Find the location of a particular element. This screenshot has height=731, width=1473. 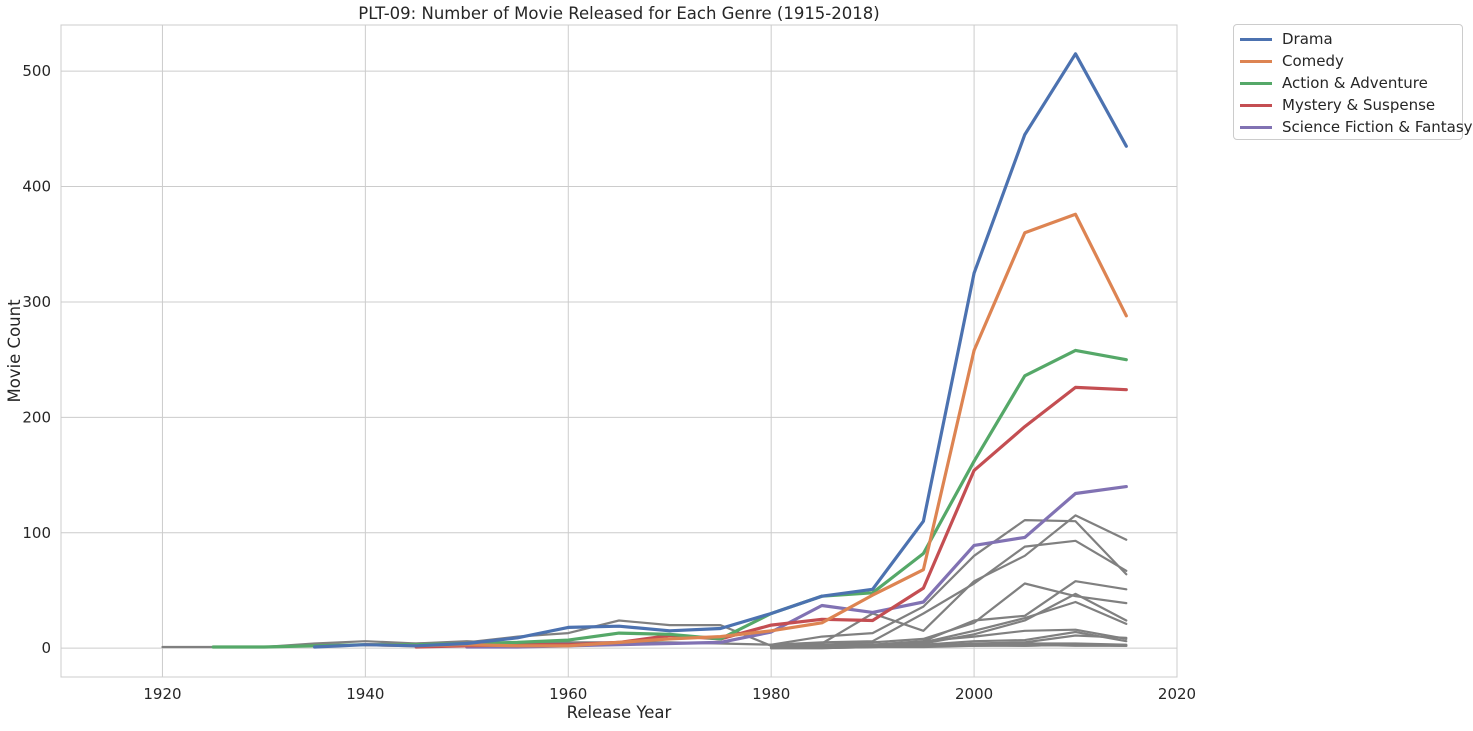

legend-item: Comedy is located at coordinates (1292, 61).